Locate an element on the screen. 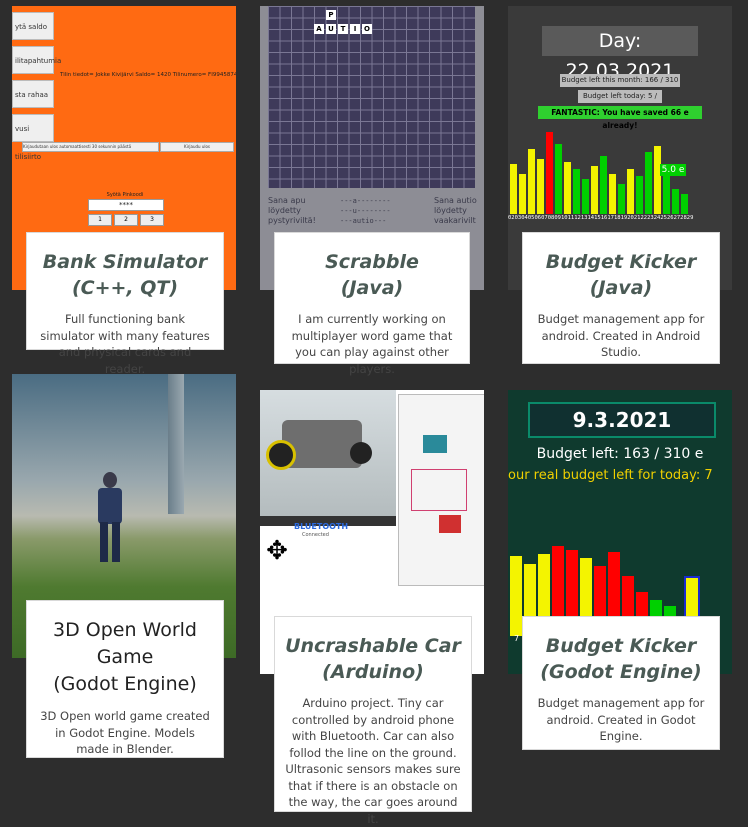 The image size is (748, 827). bank-menu-item: ilitapahtumia is located at coordinates (36, 60).